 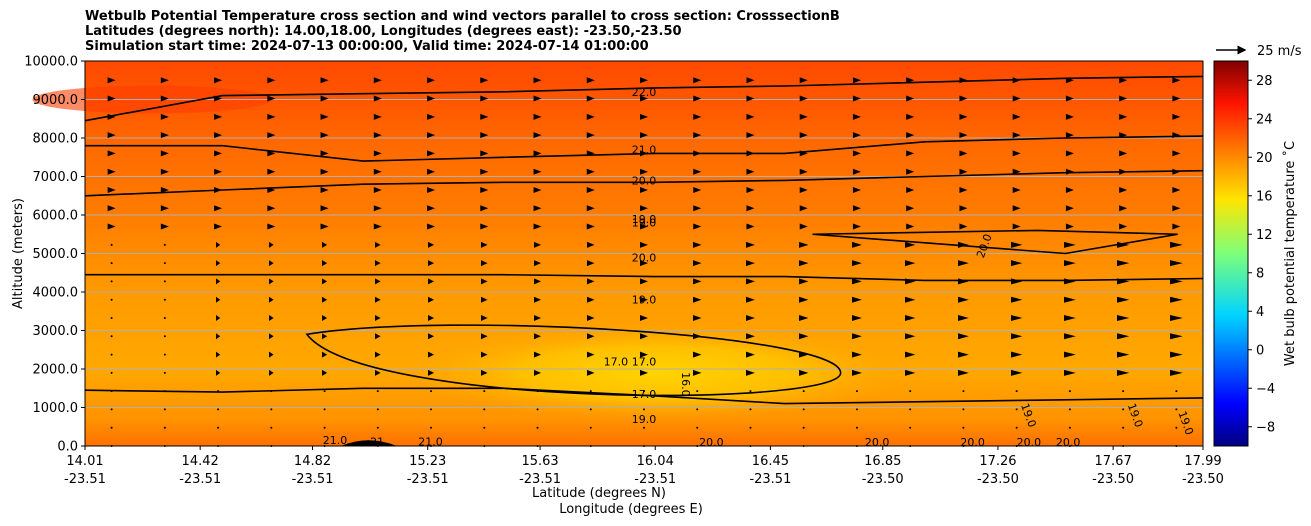 I want to click on y-tick-label: 2000.0, so click(x=56, y=370).